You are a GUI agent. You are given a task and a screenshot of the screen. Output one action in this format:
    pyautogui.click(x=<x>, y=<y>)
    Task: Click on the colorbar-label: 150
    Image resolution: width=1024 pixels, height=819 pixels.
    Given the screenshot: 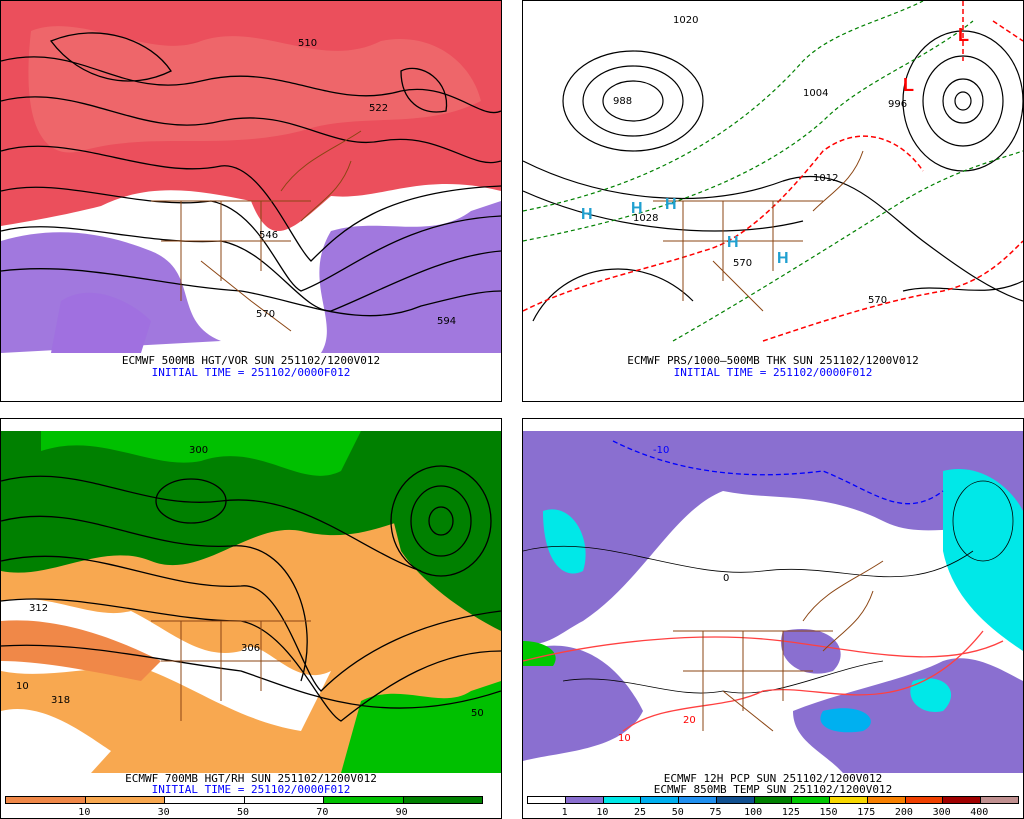 What is the action you would take?
    pyautogui.click(x=828, y=812)
    